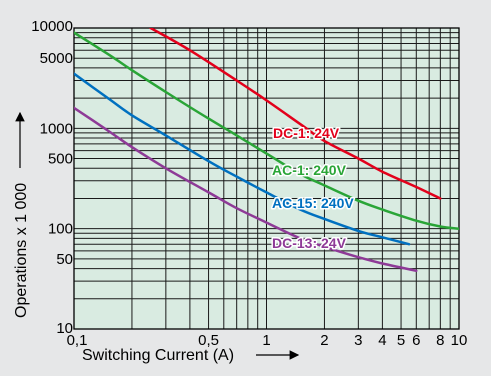  I want to click on y-tick-label: 5000, so click(56, 58).